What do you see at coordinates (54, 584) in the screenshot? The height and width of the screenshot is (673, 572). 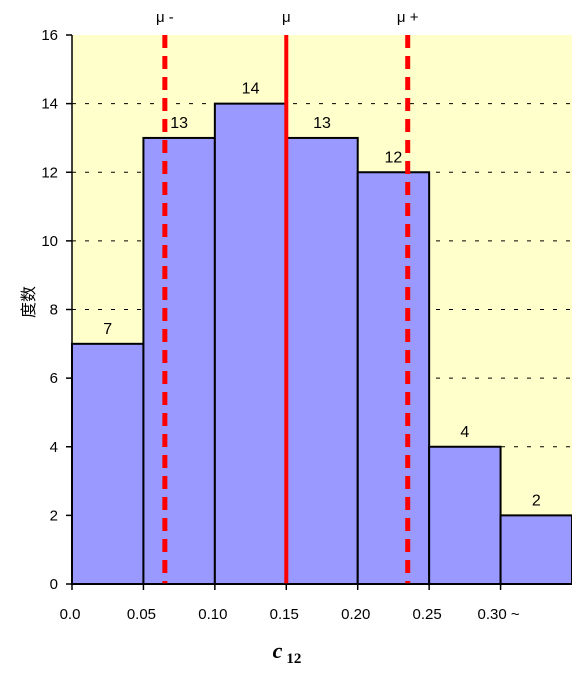 I see `y-tick-label-0: 0` at bounding box center [54, 584].